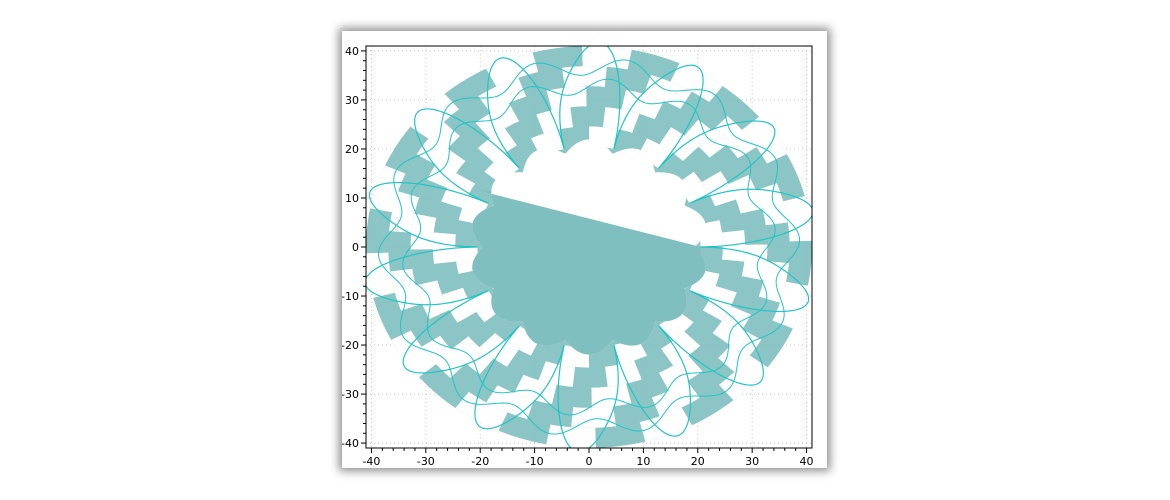  I want to click on x-axis: -40 -30 -20 -10 0 10 20 30 40, so click(588, 458).